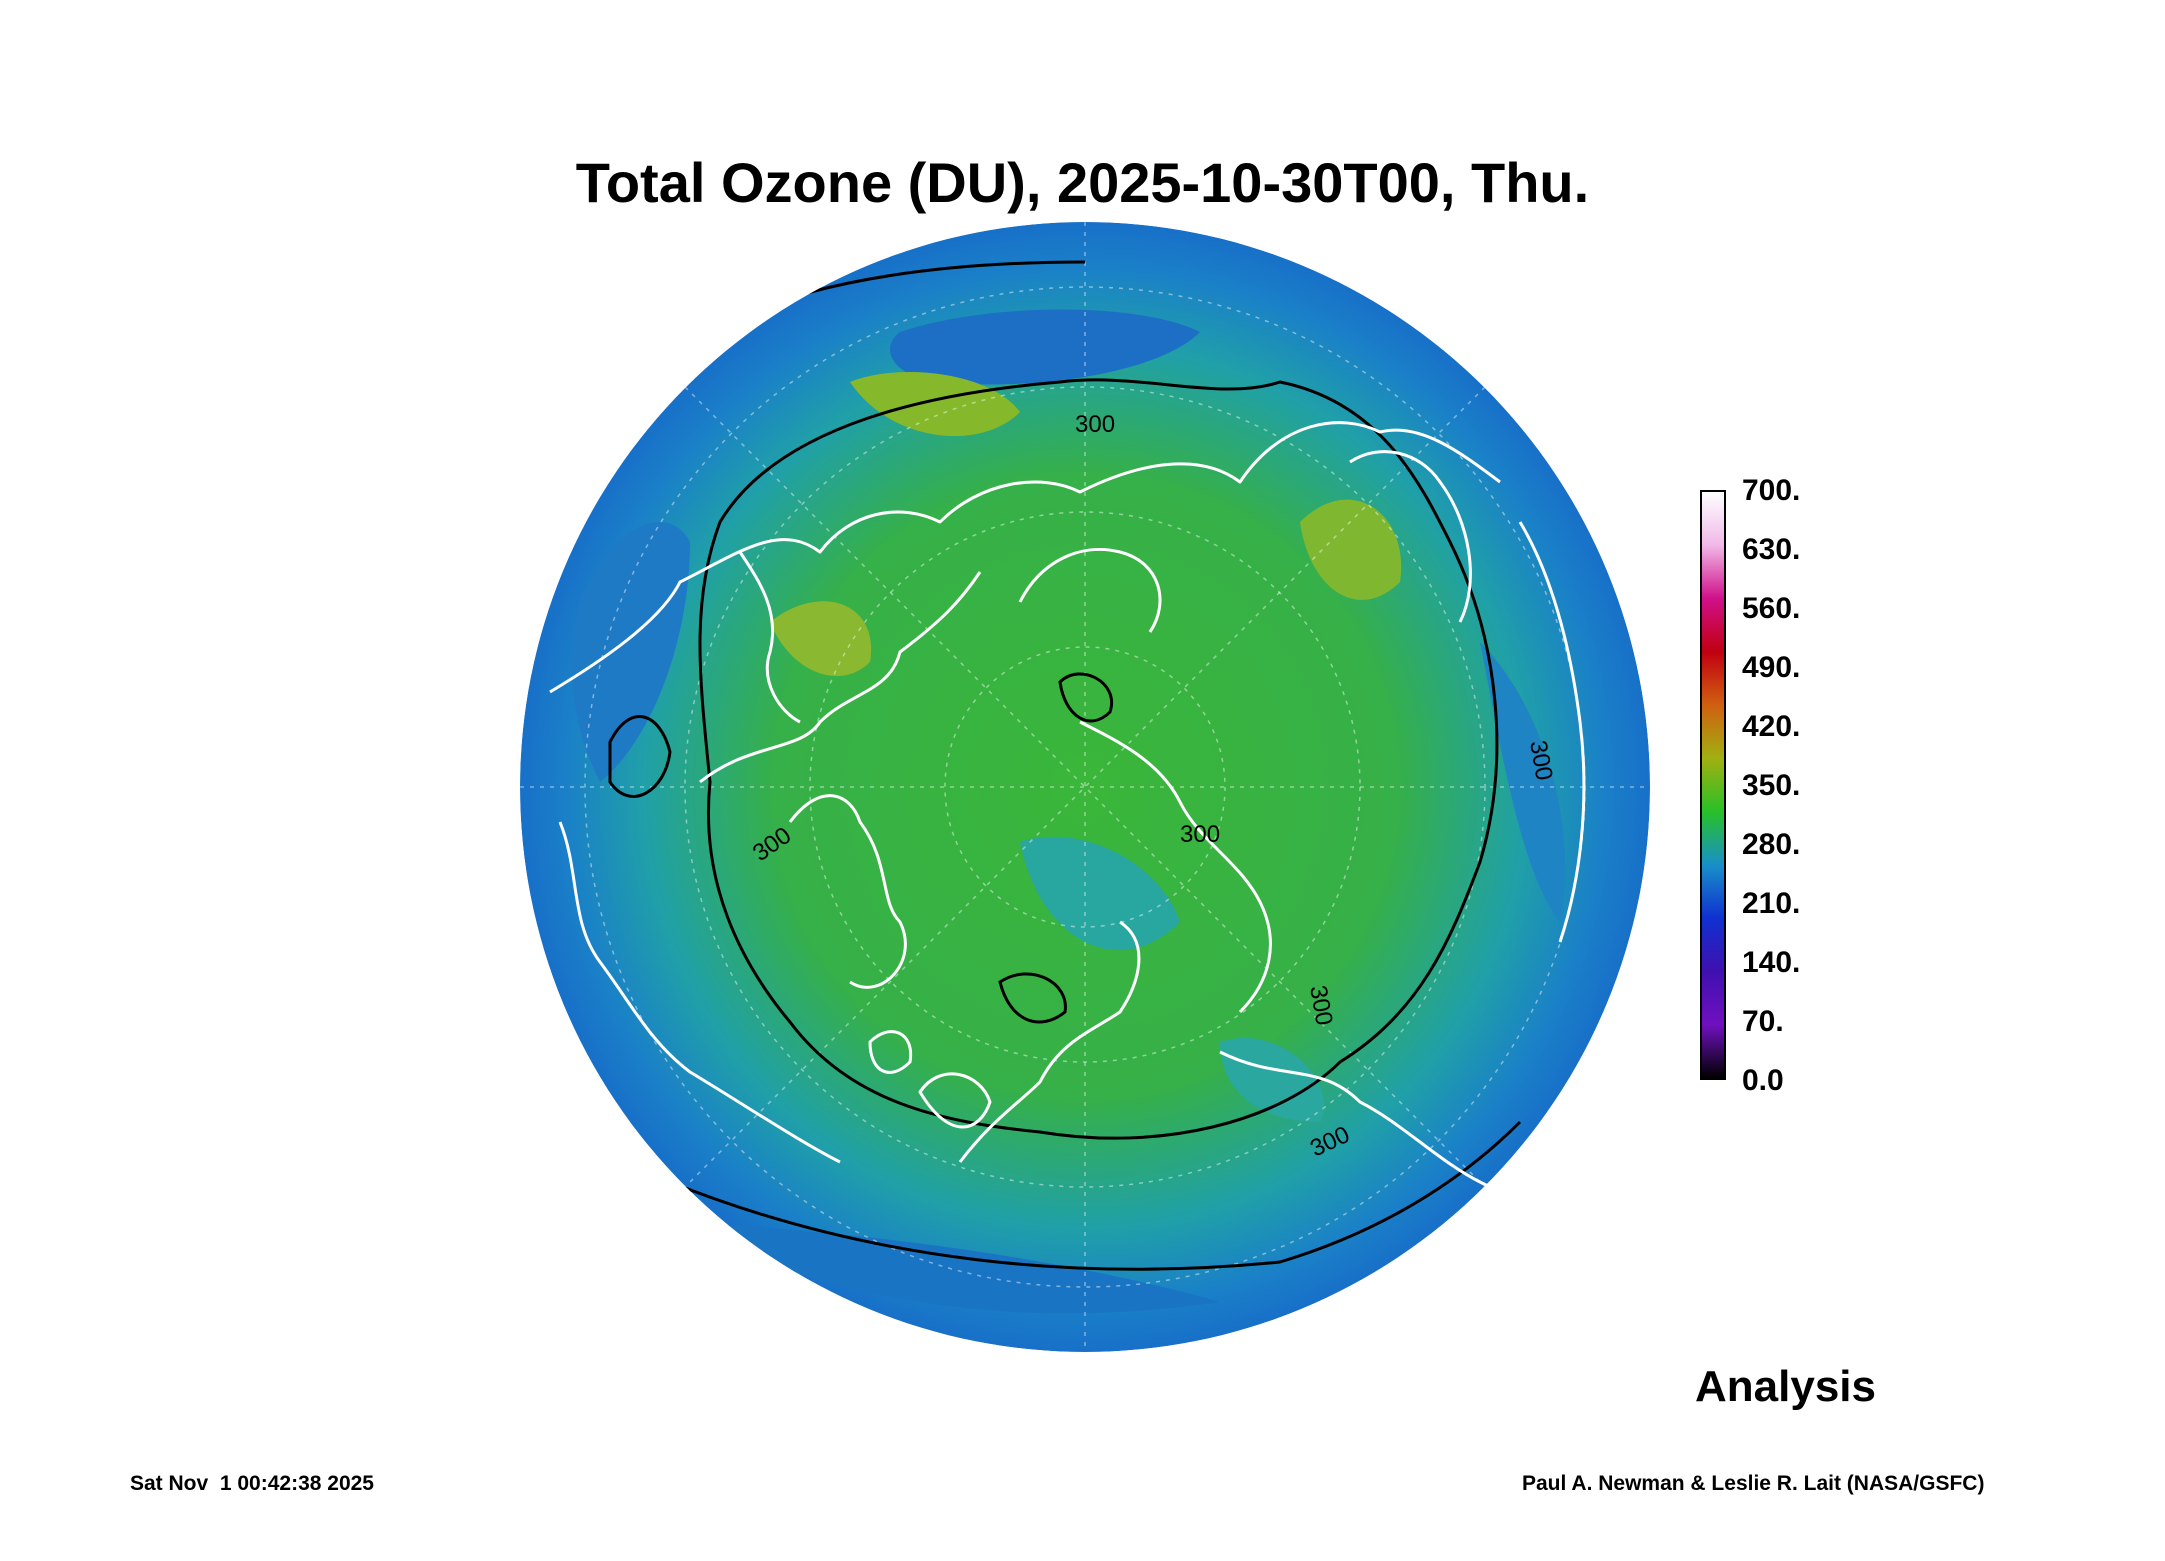  Describe the element at coordinates (252, 1483) in the screenshot. I see `footer-timestamp: Sat Nov 1 00:42:38 2025` at that location.